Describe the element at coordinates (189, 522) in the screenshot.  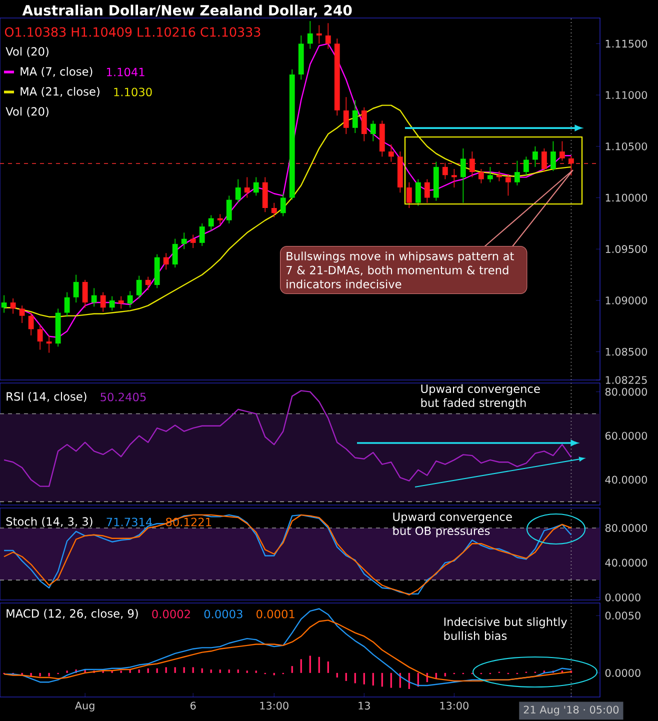
I see `annotation: 80.1221` at that location.